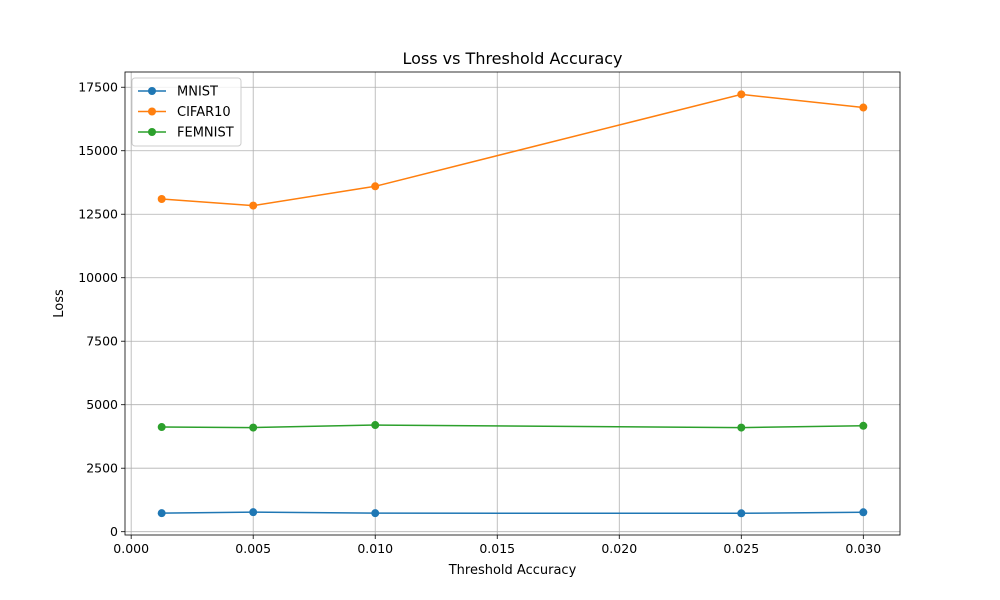  What do you see at coordinates (375, 548) in the screenshot?
I see `x-tick-label: 0.010` at bounding box center [375, 548].